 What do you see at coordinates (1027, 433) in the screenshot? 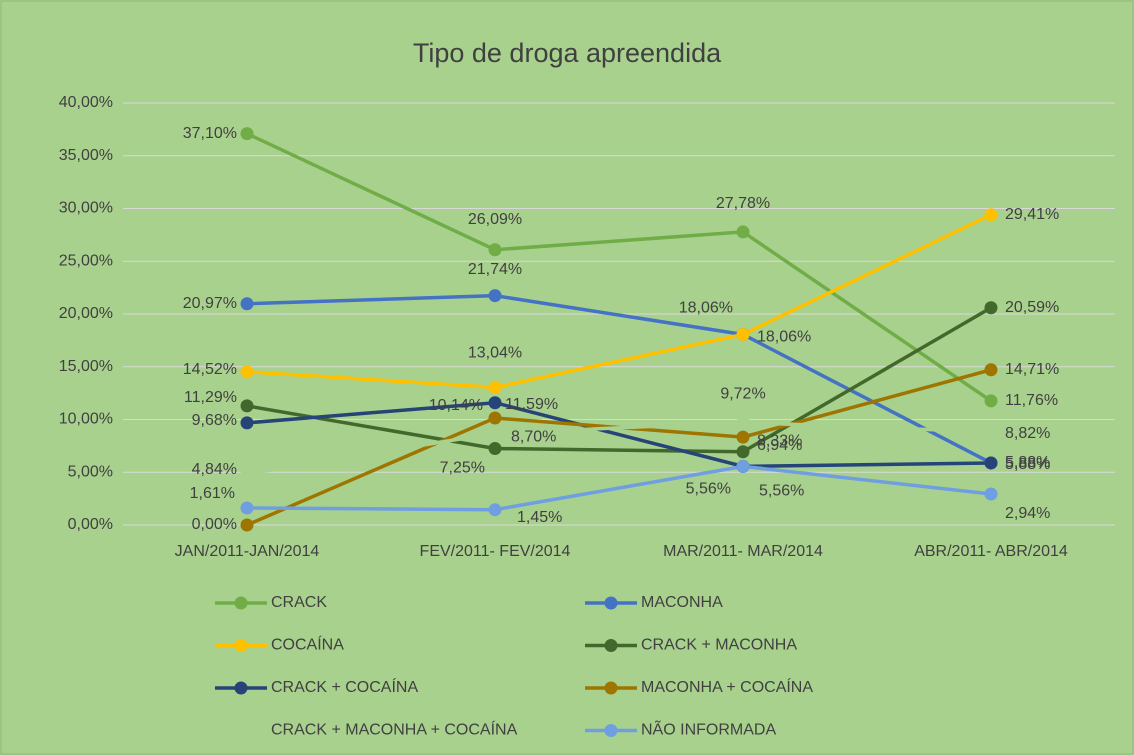
I see `data-label: 8,82%` at bounding box center [1027, 433].